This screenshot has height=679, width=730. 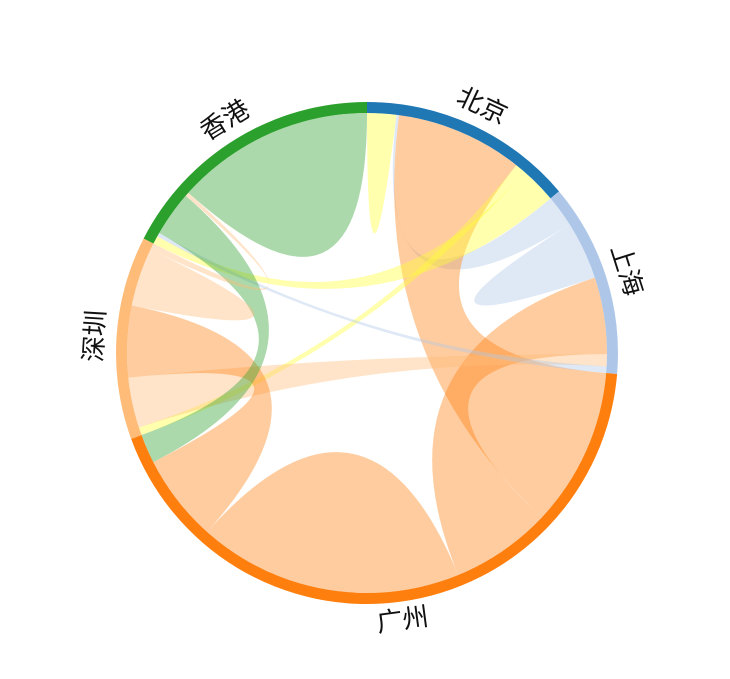 I want to click on chord-广州-深圳, so click(x=199, y=418).